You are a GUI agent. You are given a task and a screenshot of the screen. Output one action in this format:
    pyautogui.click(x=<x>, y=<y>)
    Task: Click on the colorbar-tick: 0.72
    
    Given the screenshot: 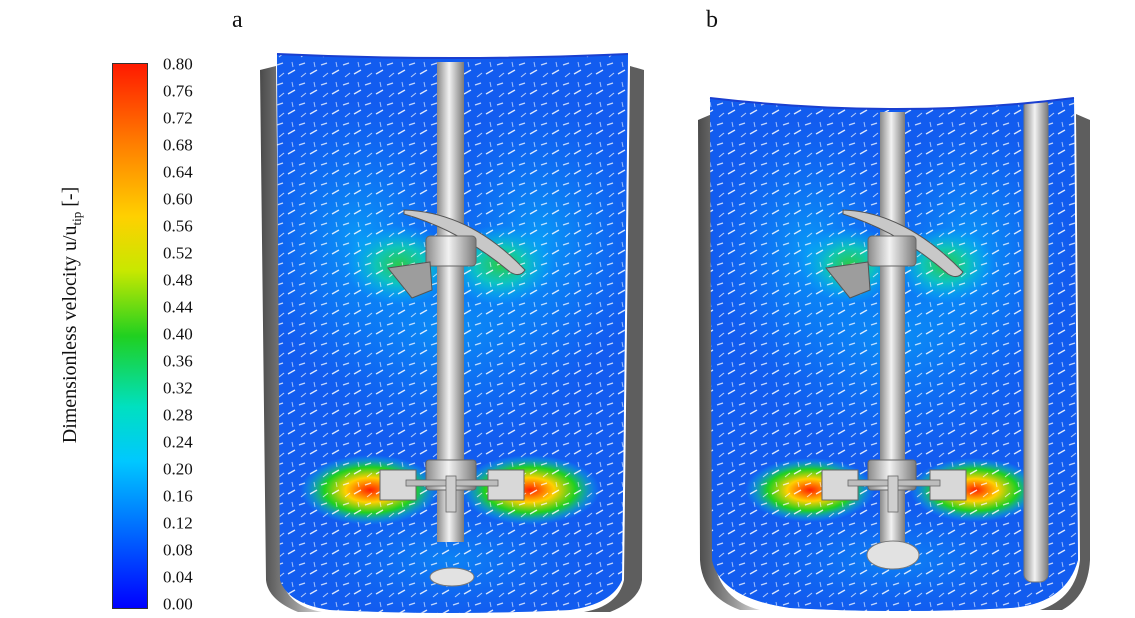 What is the action you would take?
    pyautogui.click(x=178, y=118)
    